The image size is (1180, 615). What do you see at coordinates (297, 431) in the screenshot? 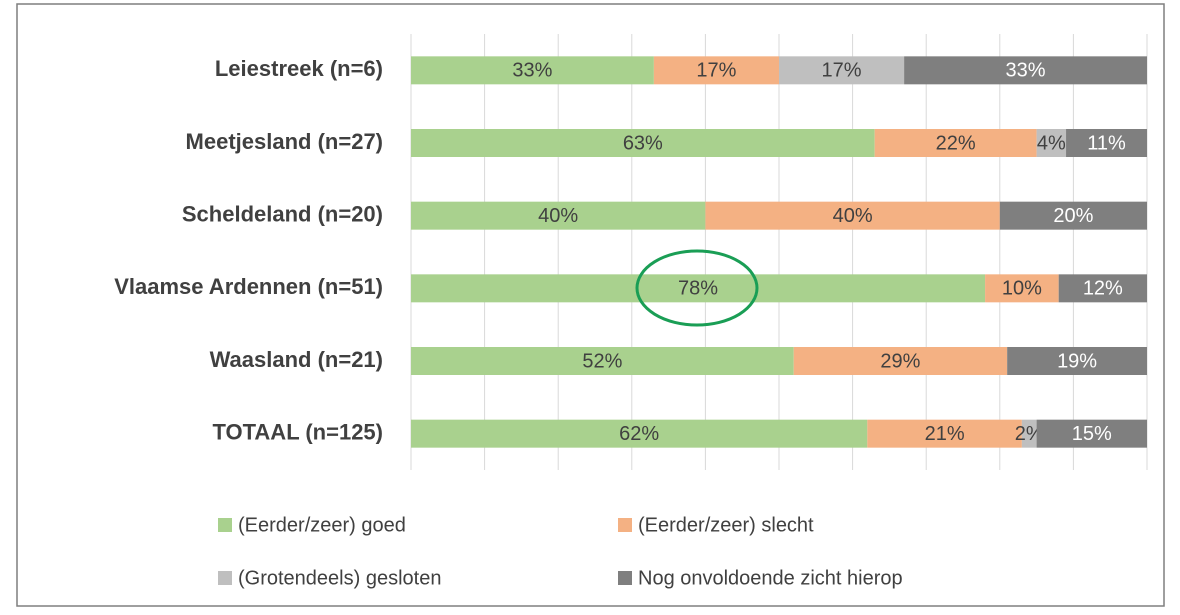
I see `category-label: TOTAAL (n=125)` at bounding box center [297, 431].